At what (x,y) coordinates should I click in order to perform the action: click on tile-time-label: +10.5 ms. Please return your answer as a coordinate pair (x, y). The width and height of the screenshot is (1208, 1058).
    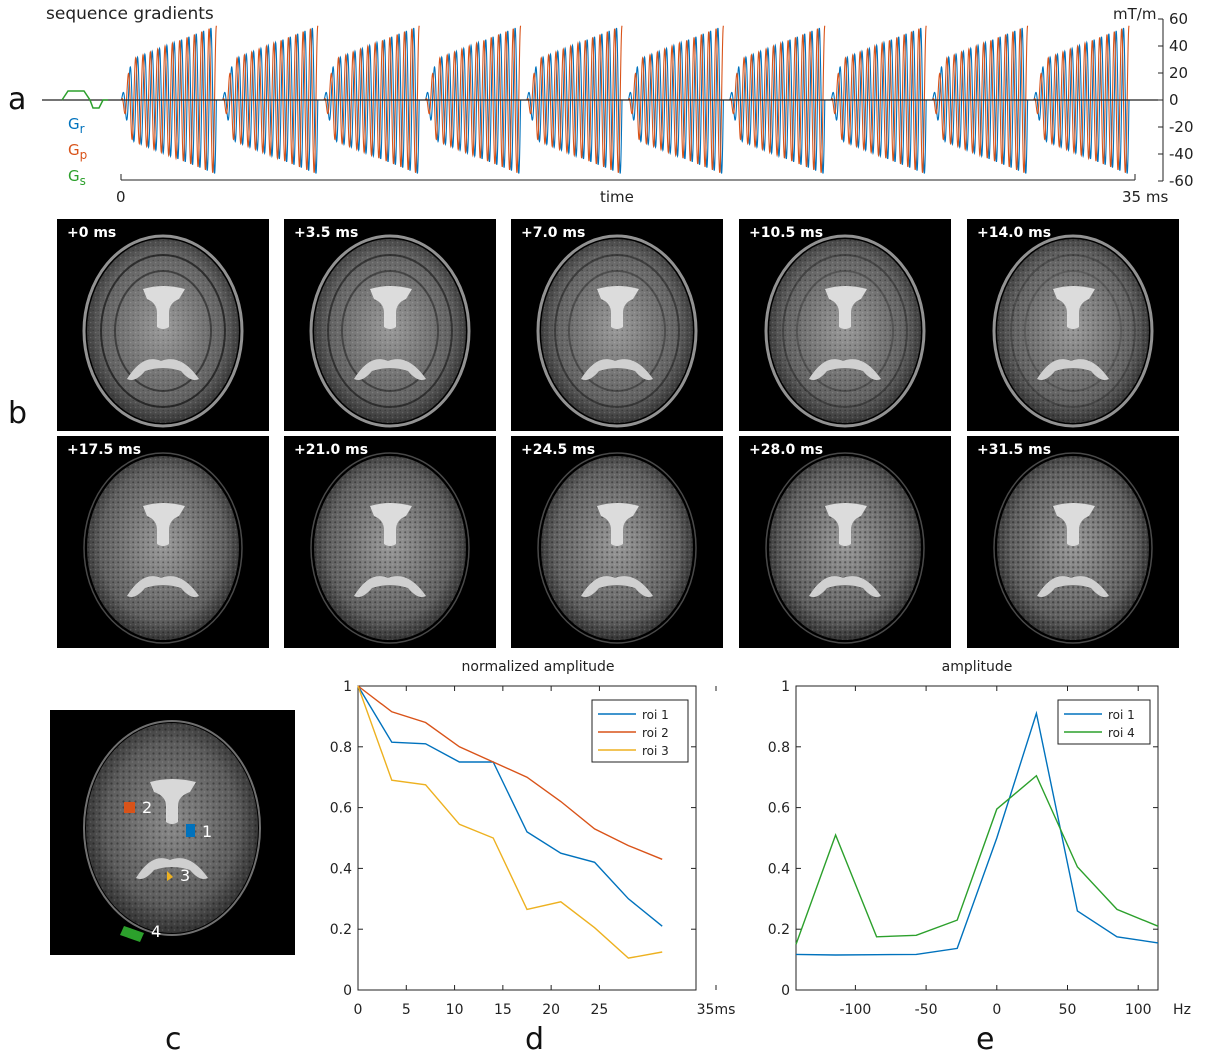
    Looking at the image, I should click on (786, 233).